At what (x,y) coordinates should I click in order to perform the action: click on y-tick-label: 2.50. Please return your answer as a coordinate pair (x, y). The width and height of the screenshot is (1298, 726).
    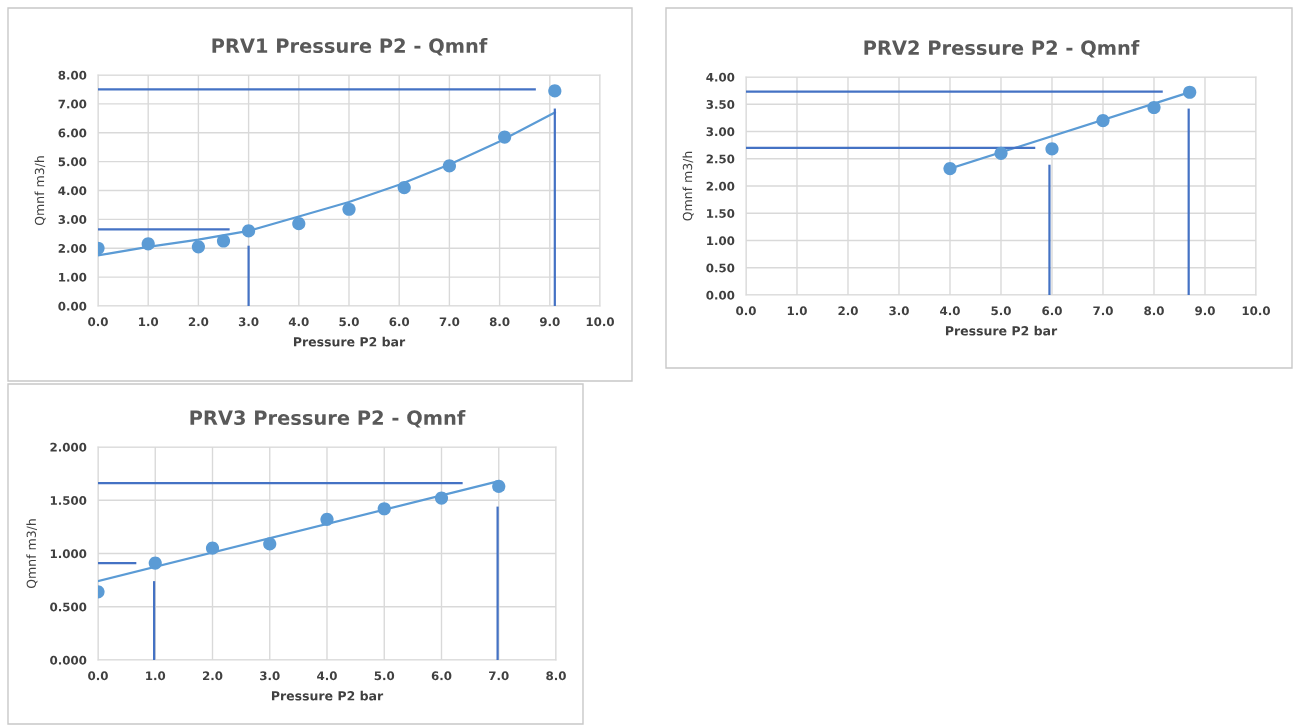
    Looking at the image, I should click on (720, 159).